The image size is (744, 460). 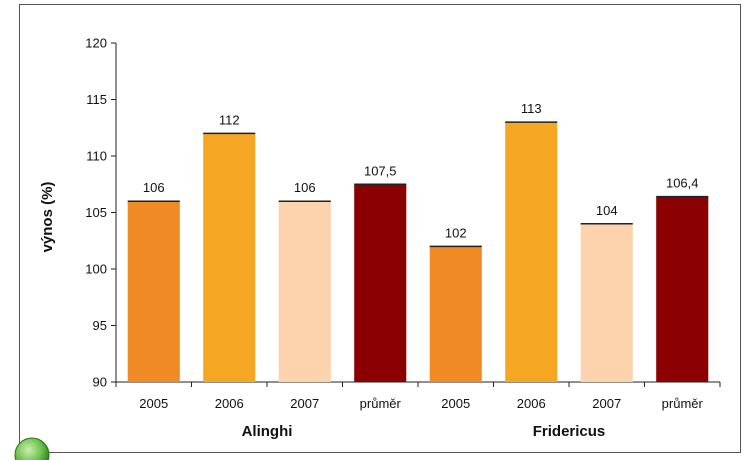 What do you see at coordinates (96, 212) in the screenshot?
I see `y-tick-label: 105` at bounding box center [96, 212].